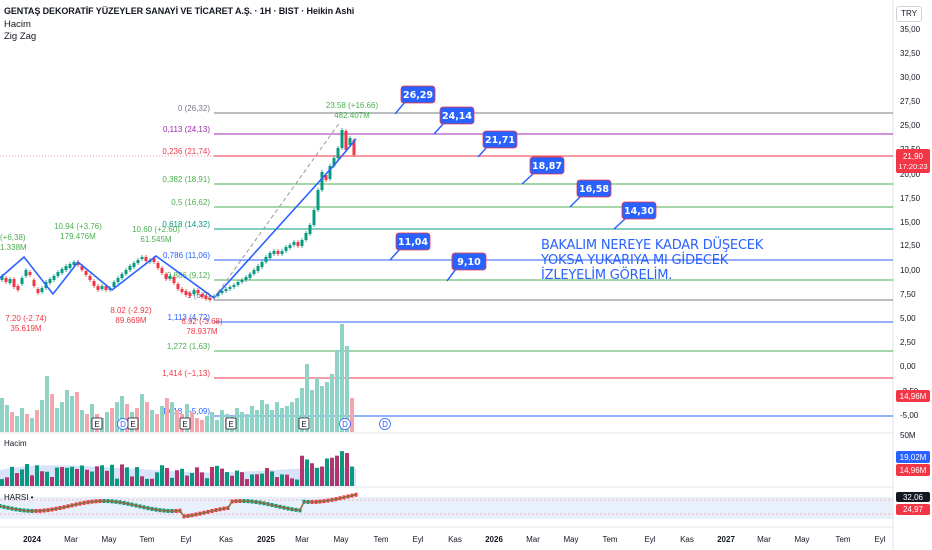  I want to click on indicator-volume: Hacim, so click(17, 24).